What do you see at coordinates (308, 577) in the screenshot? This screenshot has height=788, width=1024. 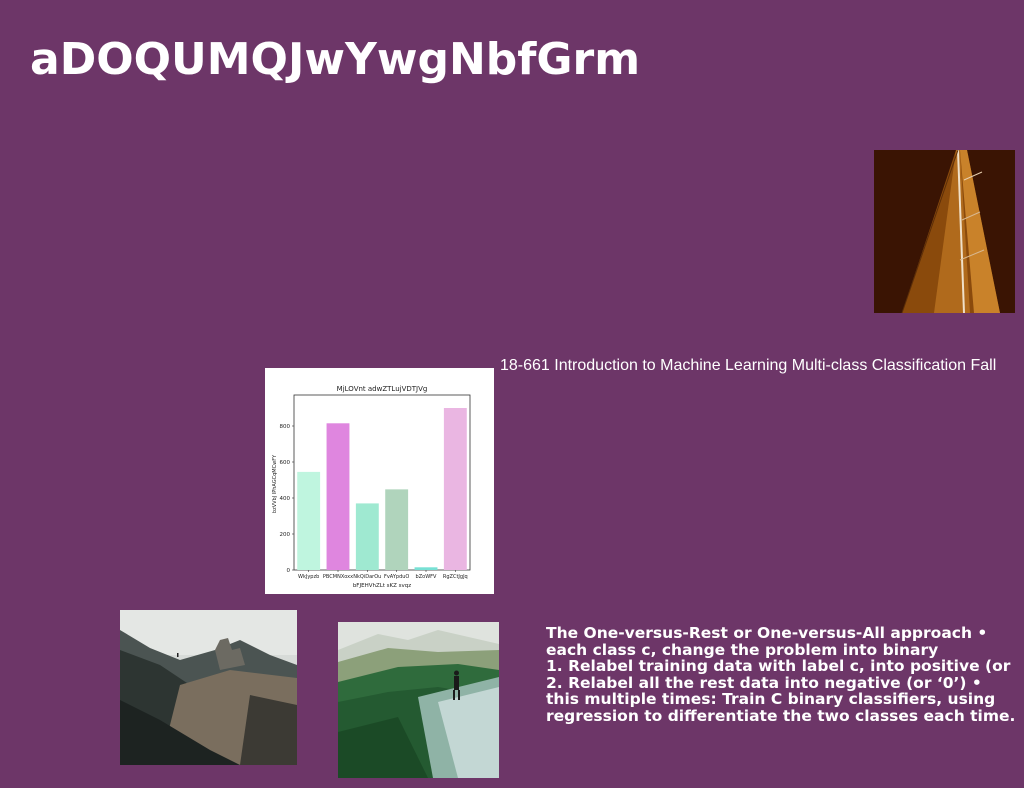 I see `chart-x-tick-label: WkJypzb` at bounding box center [308, 577].